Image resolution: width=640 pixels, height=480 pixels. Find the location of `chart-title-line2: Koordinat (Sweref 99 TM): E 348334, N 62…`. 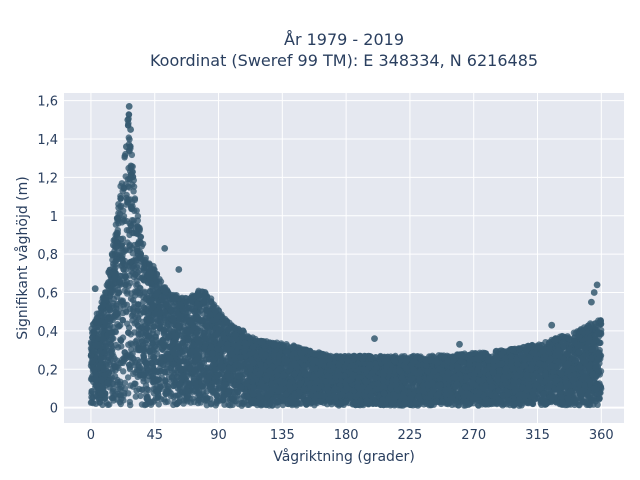

chart-title-line2: Koordinat (Sweref 99 TM): E 348334, N 62… is located at coordinates (344, 60).